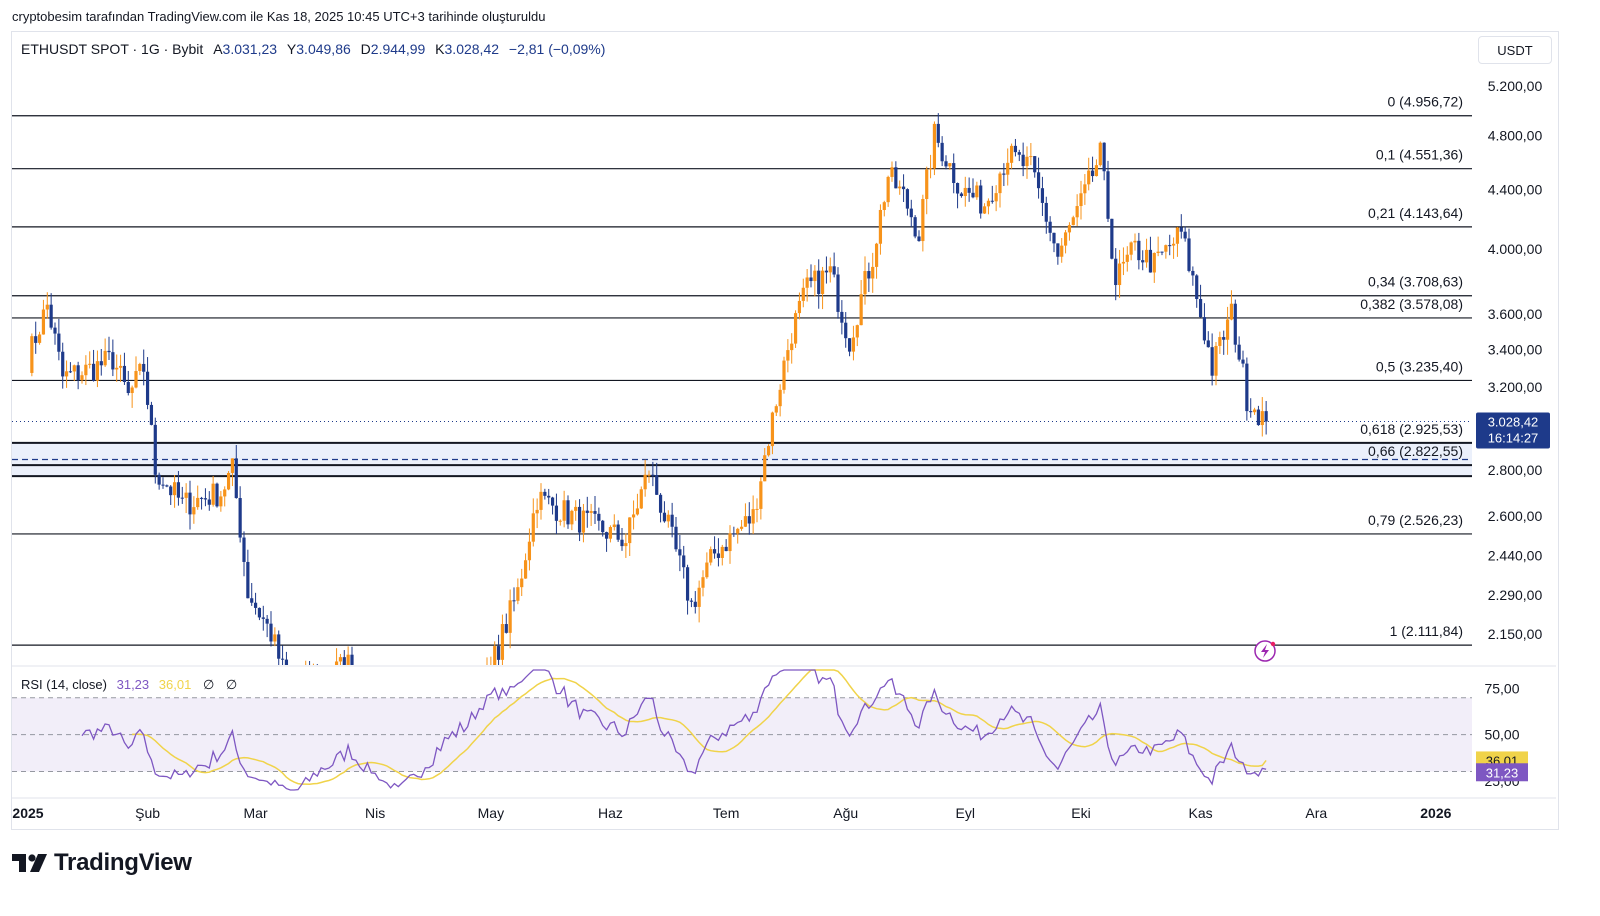 This screenshot has width=1600, height=916. Describe the element at coordinates (375, 813) in the screenshot. I see `time-tick-label: Nis` at that location.